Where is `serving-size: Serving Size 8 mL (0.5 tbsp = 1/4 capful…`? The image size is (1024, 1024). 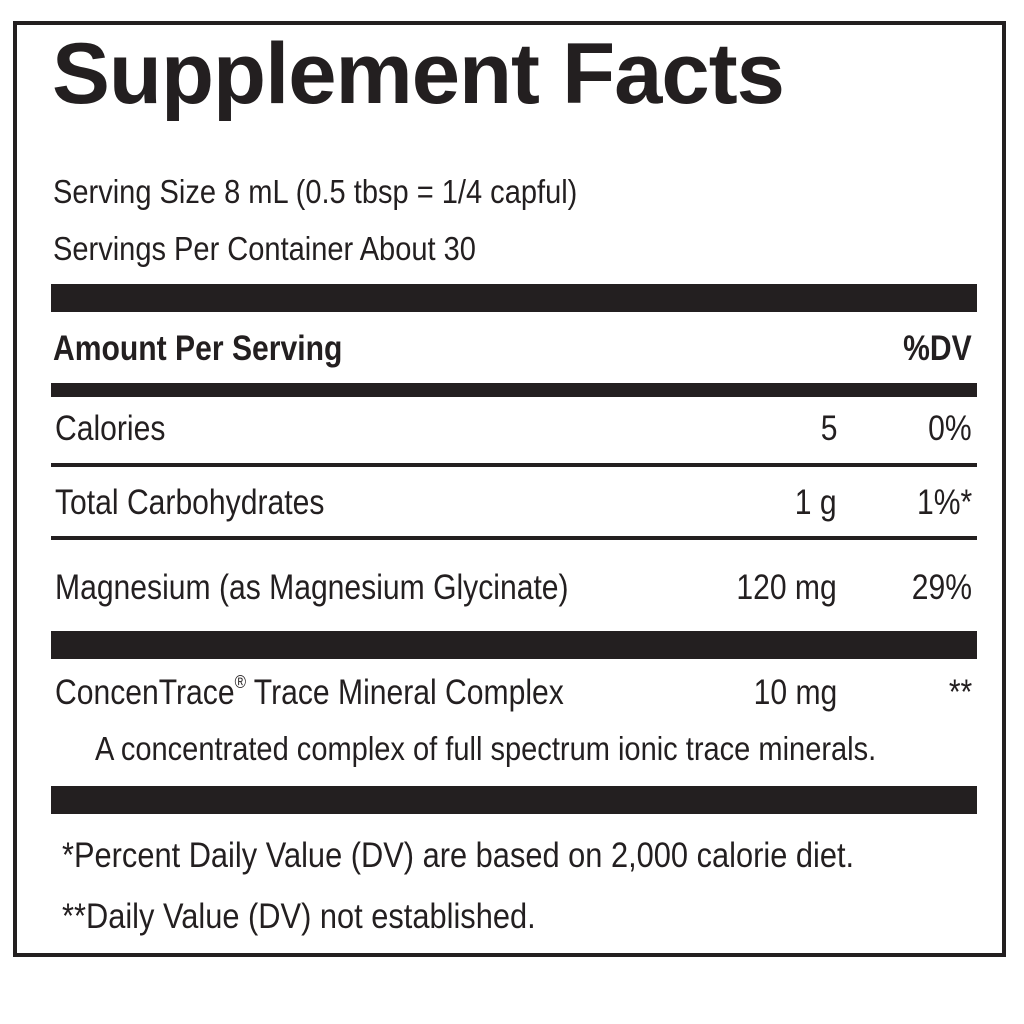
serving-size: Serving Size 8 mL (0.5 tbsp = 1/4 capful… is located at coordinates (315, 191).